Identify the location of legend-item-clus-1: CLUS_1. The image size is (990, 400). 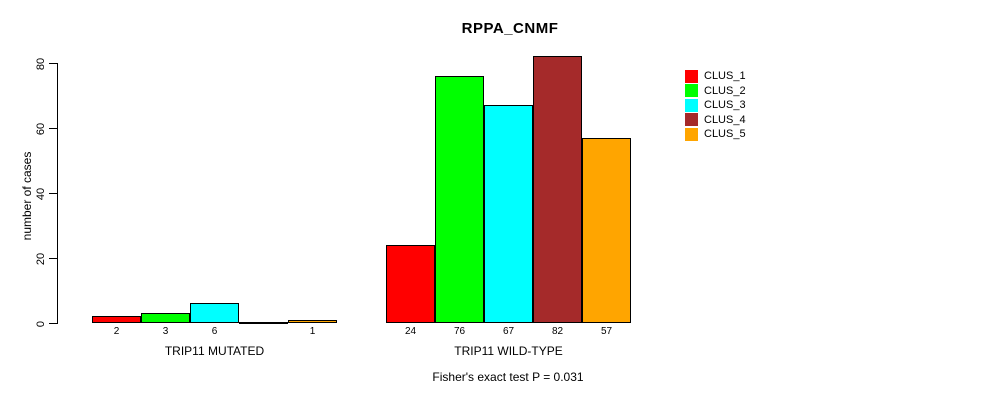
(715, 76).